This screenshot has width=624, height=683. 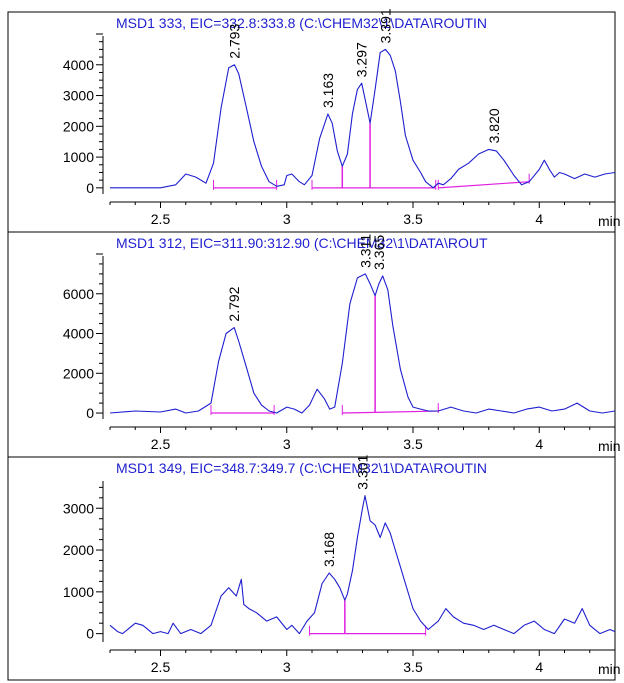 What do you see at coordinates (385, 25) in the screenshot?
I see `peak-label: 3.391` at bounding box center [385, 25].